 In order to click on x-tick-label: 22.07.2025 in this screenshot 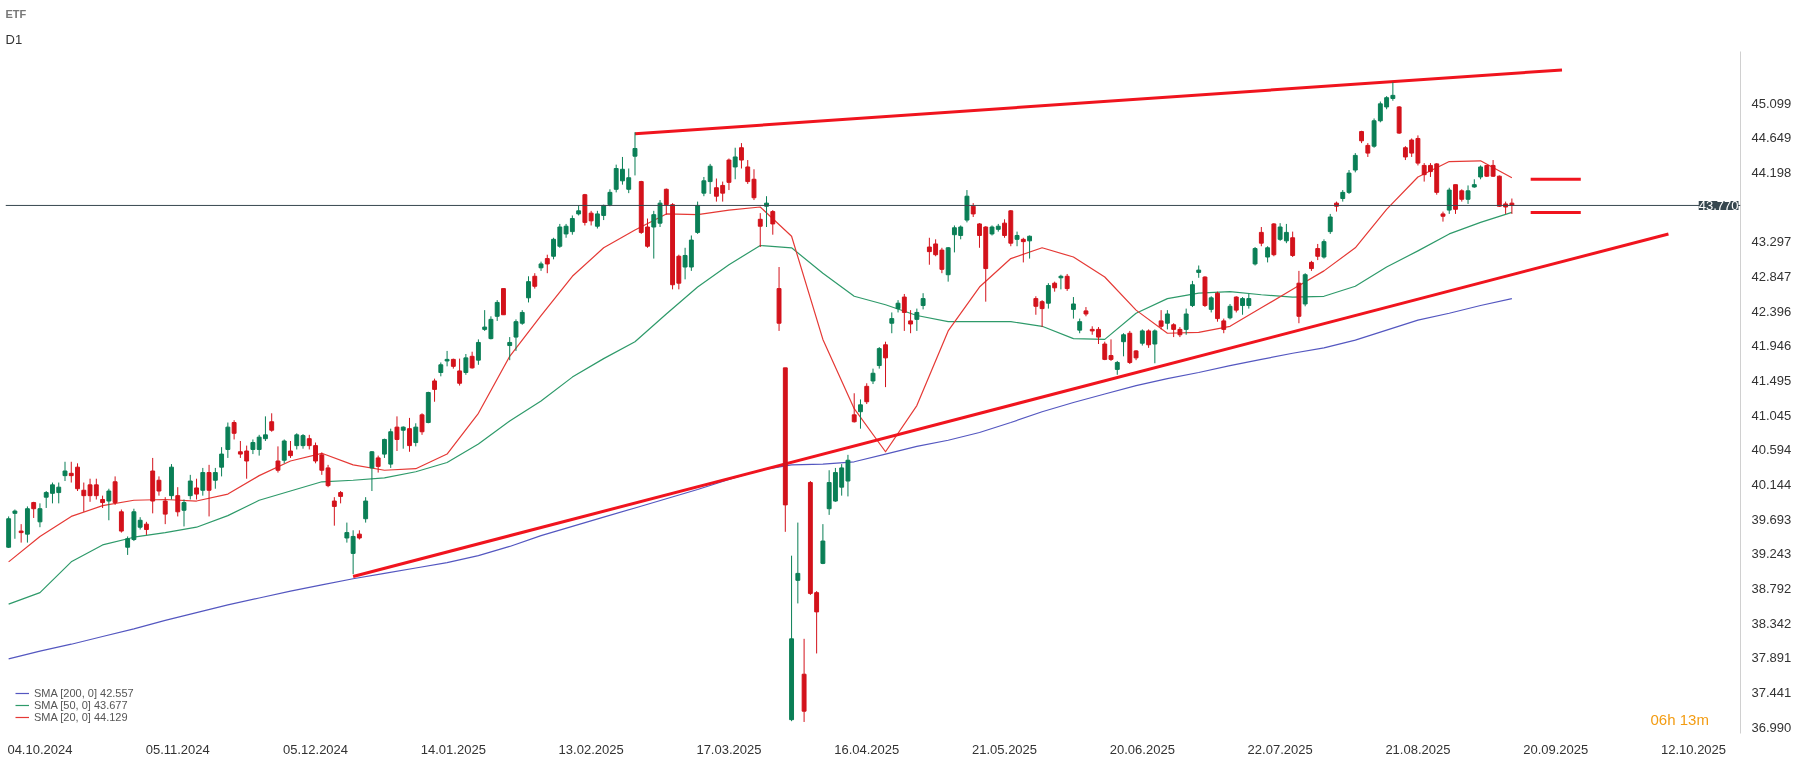, I will do `click(1280, 749)`.